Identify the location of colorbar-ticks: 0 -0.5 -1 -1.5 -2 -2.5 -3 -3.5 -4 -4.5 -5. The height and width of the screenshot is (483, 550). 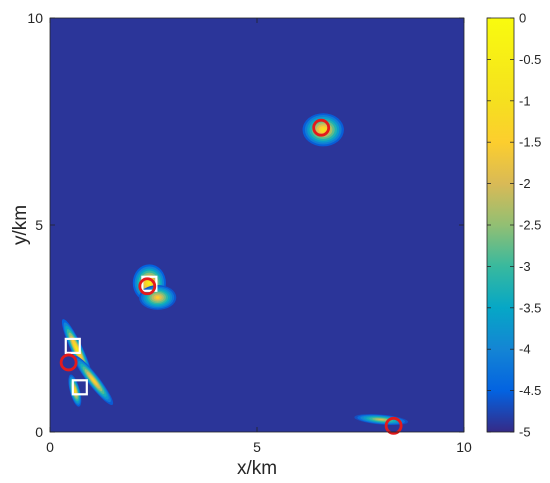
(514, 225).